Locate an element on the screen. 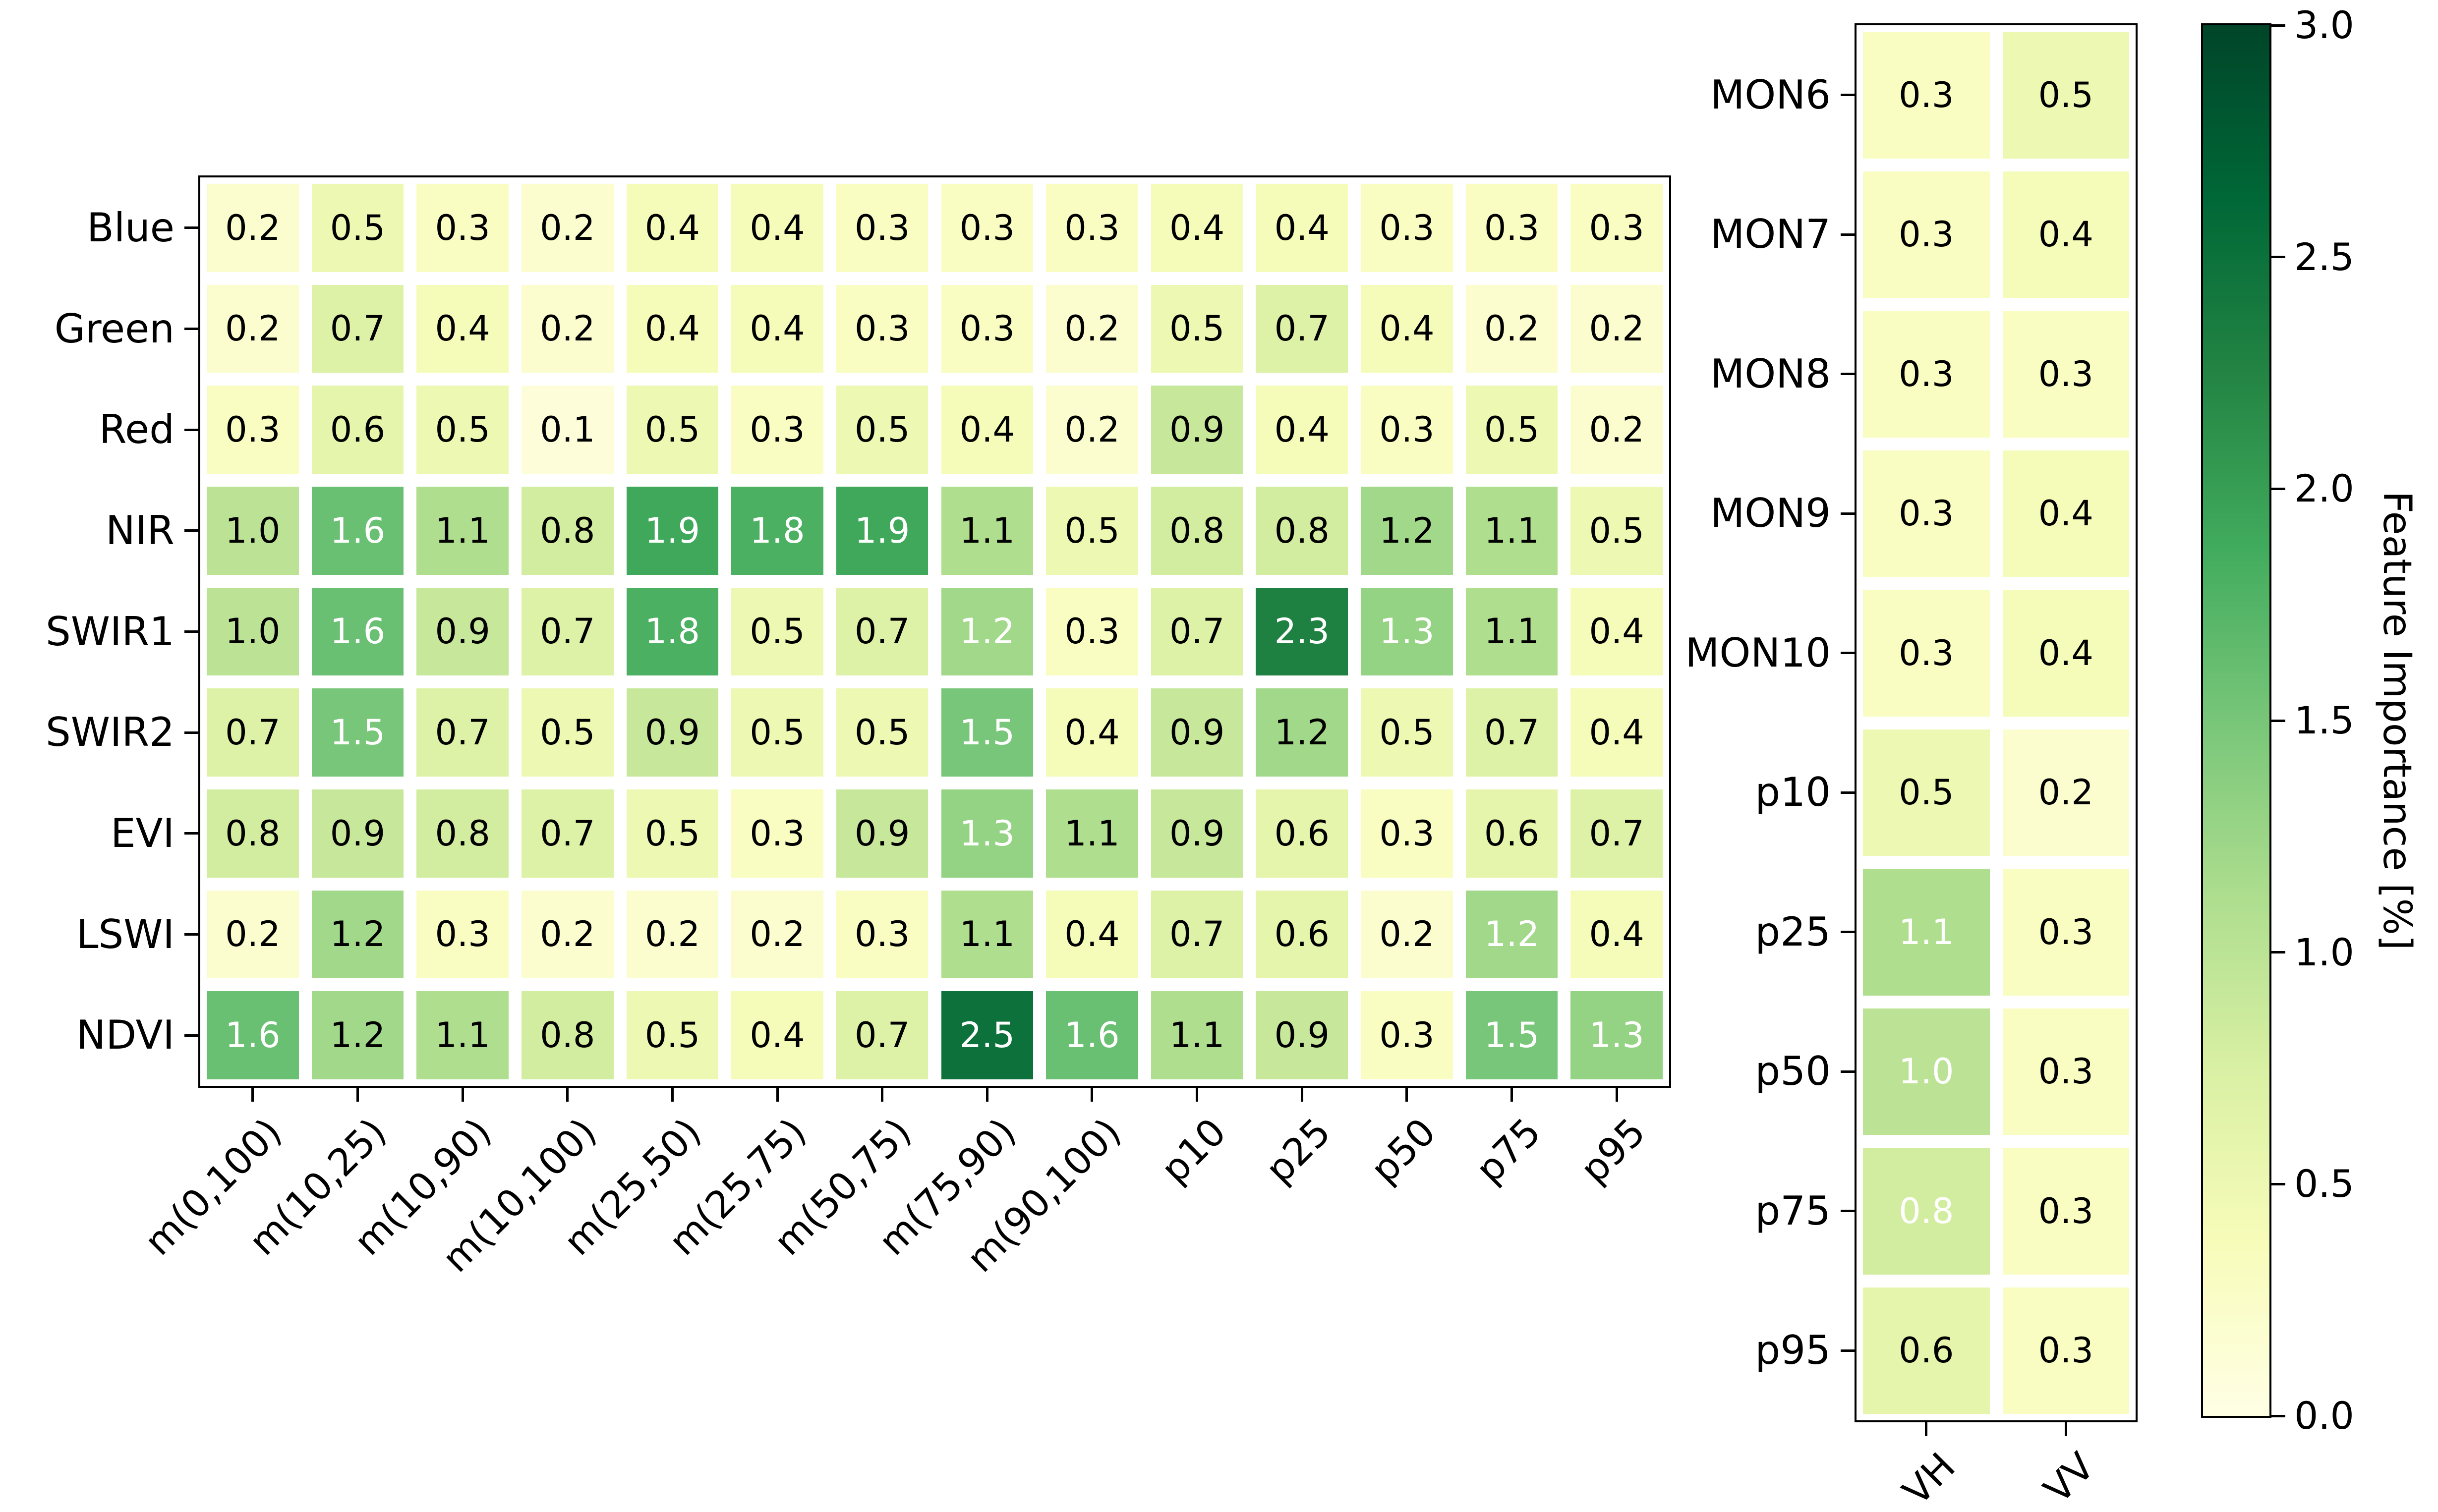 This screenshot has height=1512, width=2438. heatmap-cell: 1.8 is located at coordinates (777, 531).